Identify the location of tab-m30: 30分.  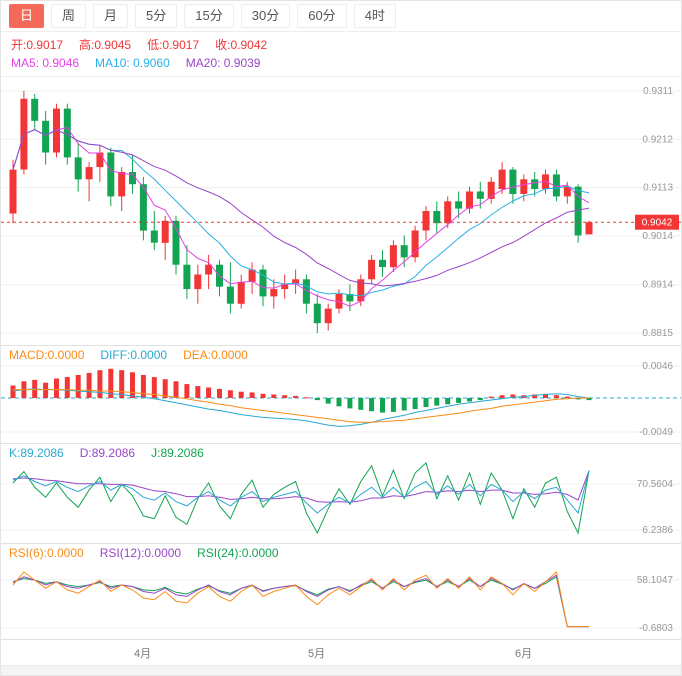
(265, 16).